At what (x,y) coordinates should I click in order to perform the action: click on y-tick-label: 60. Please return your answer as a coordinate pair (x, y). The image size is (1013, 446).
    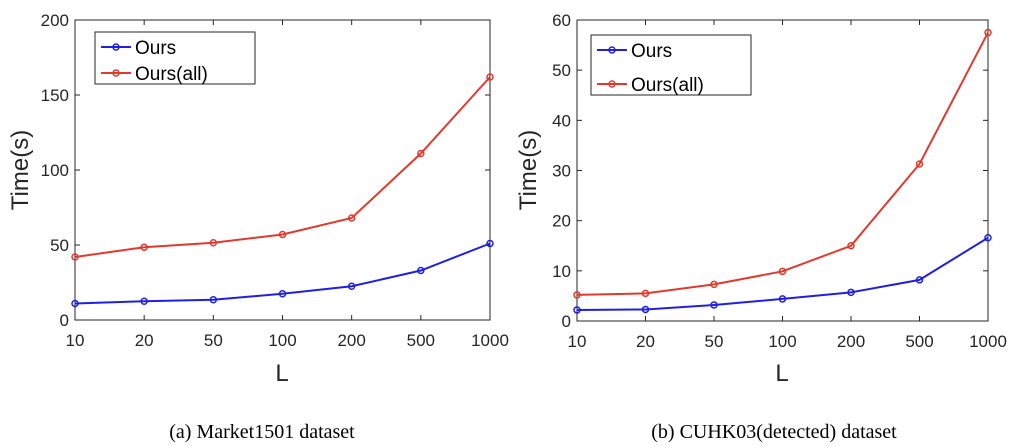
    Looking at the image, I should click on (561, 20).